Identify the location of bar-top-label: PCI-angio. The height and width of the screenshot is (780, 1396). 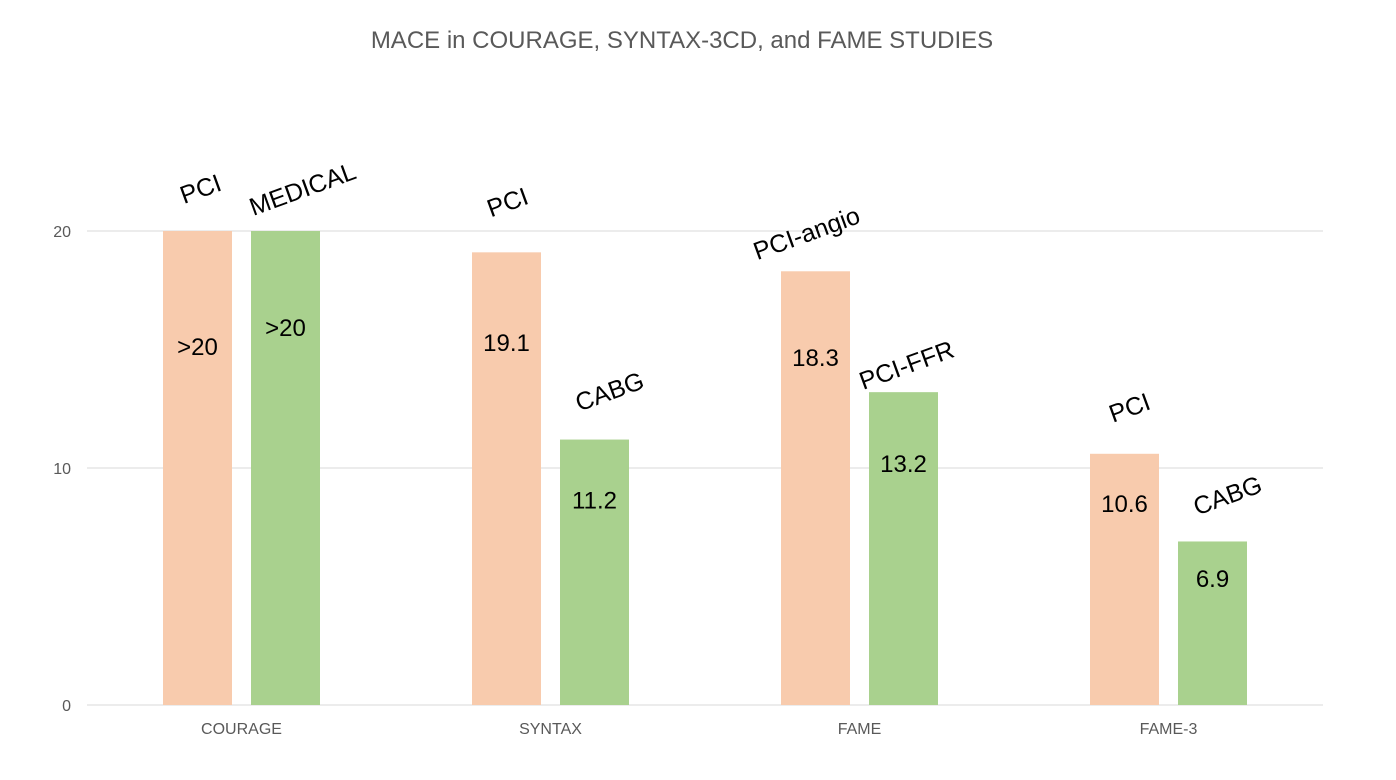
(807, 234).